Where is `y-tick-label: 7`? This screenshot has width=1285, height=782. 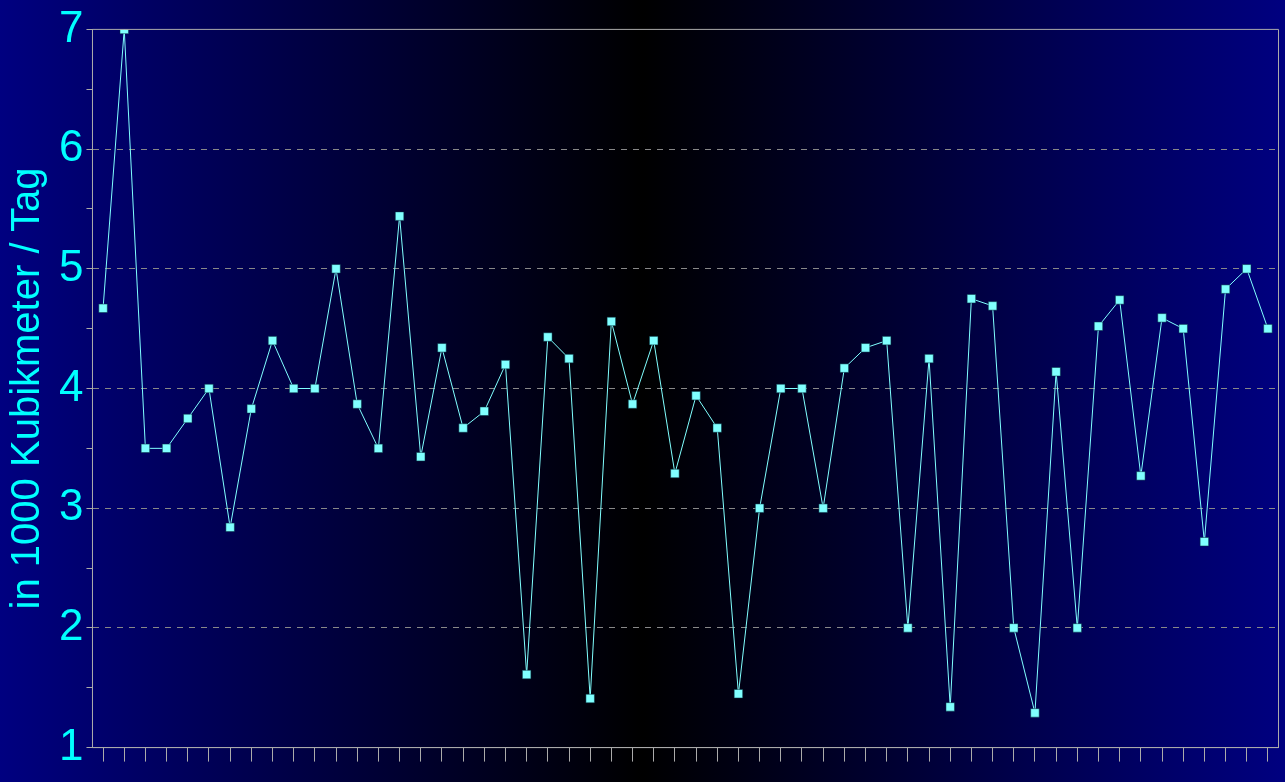
y-tick-label: 7 is located at coordinates (71, 26).